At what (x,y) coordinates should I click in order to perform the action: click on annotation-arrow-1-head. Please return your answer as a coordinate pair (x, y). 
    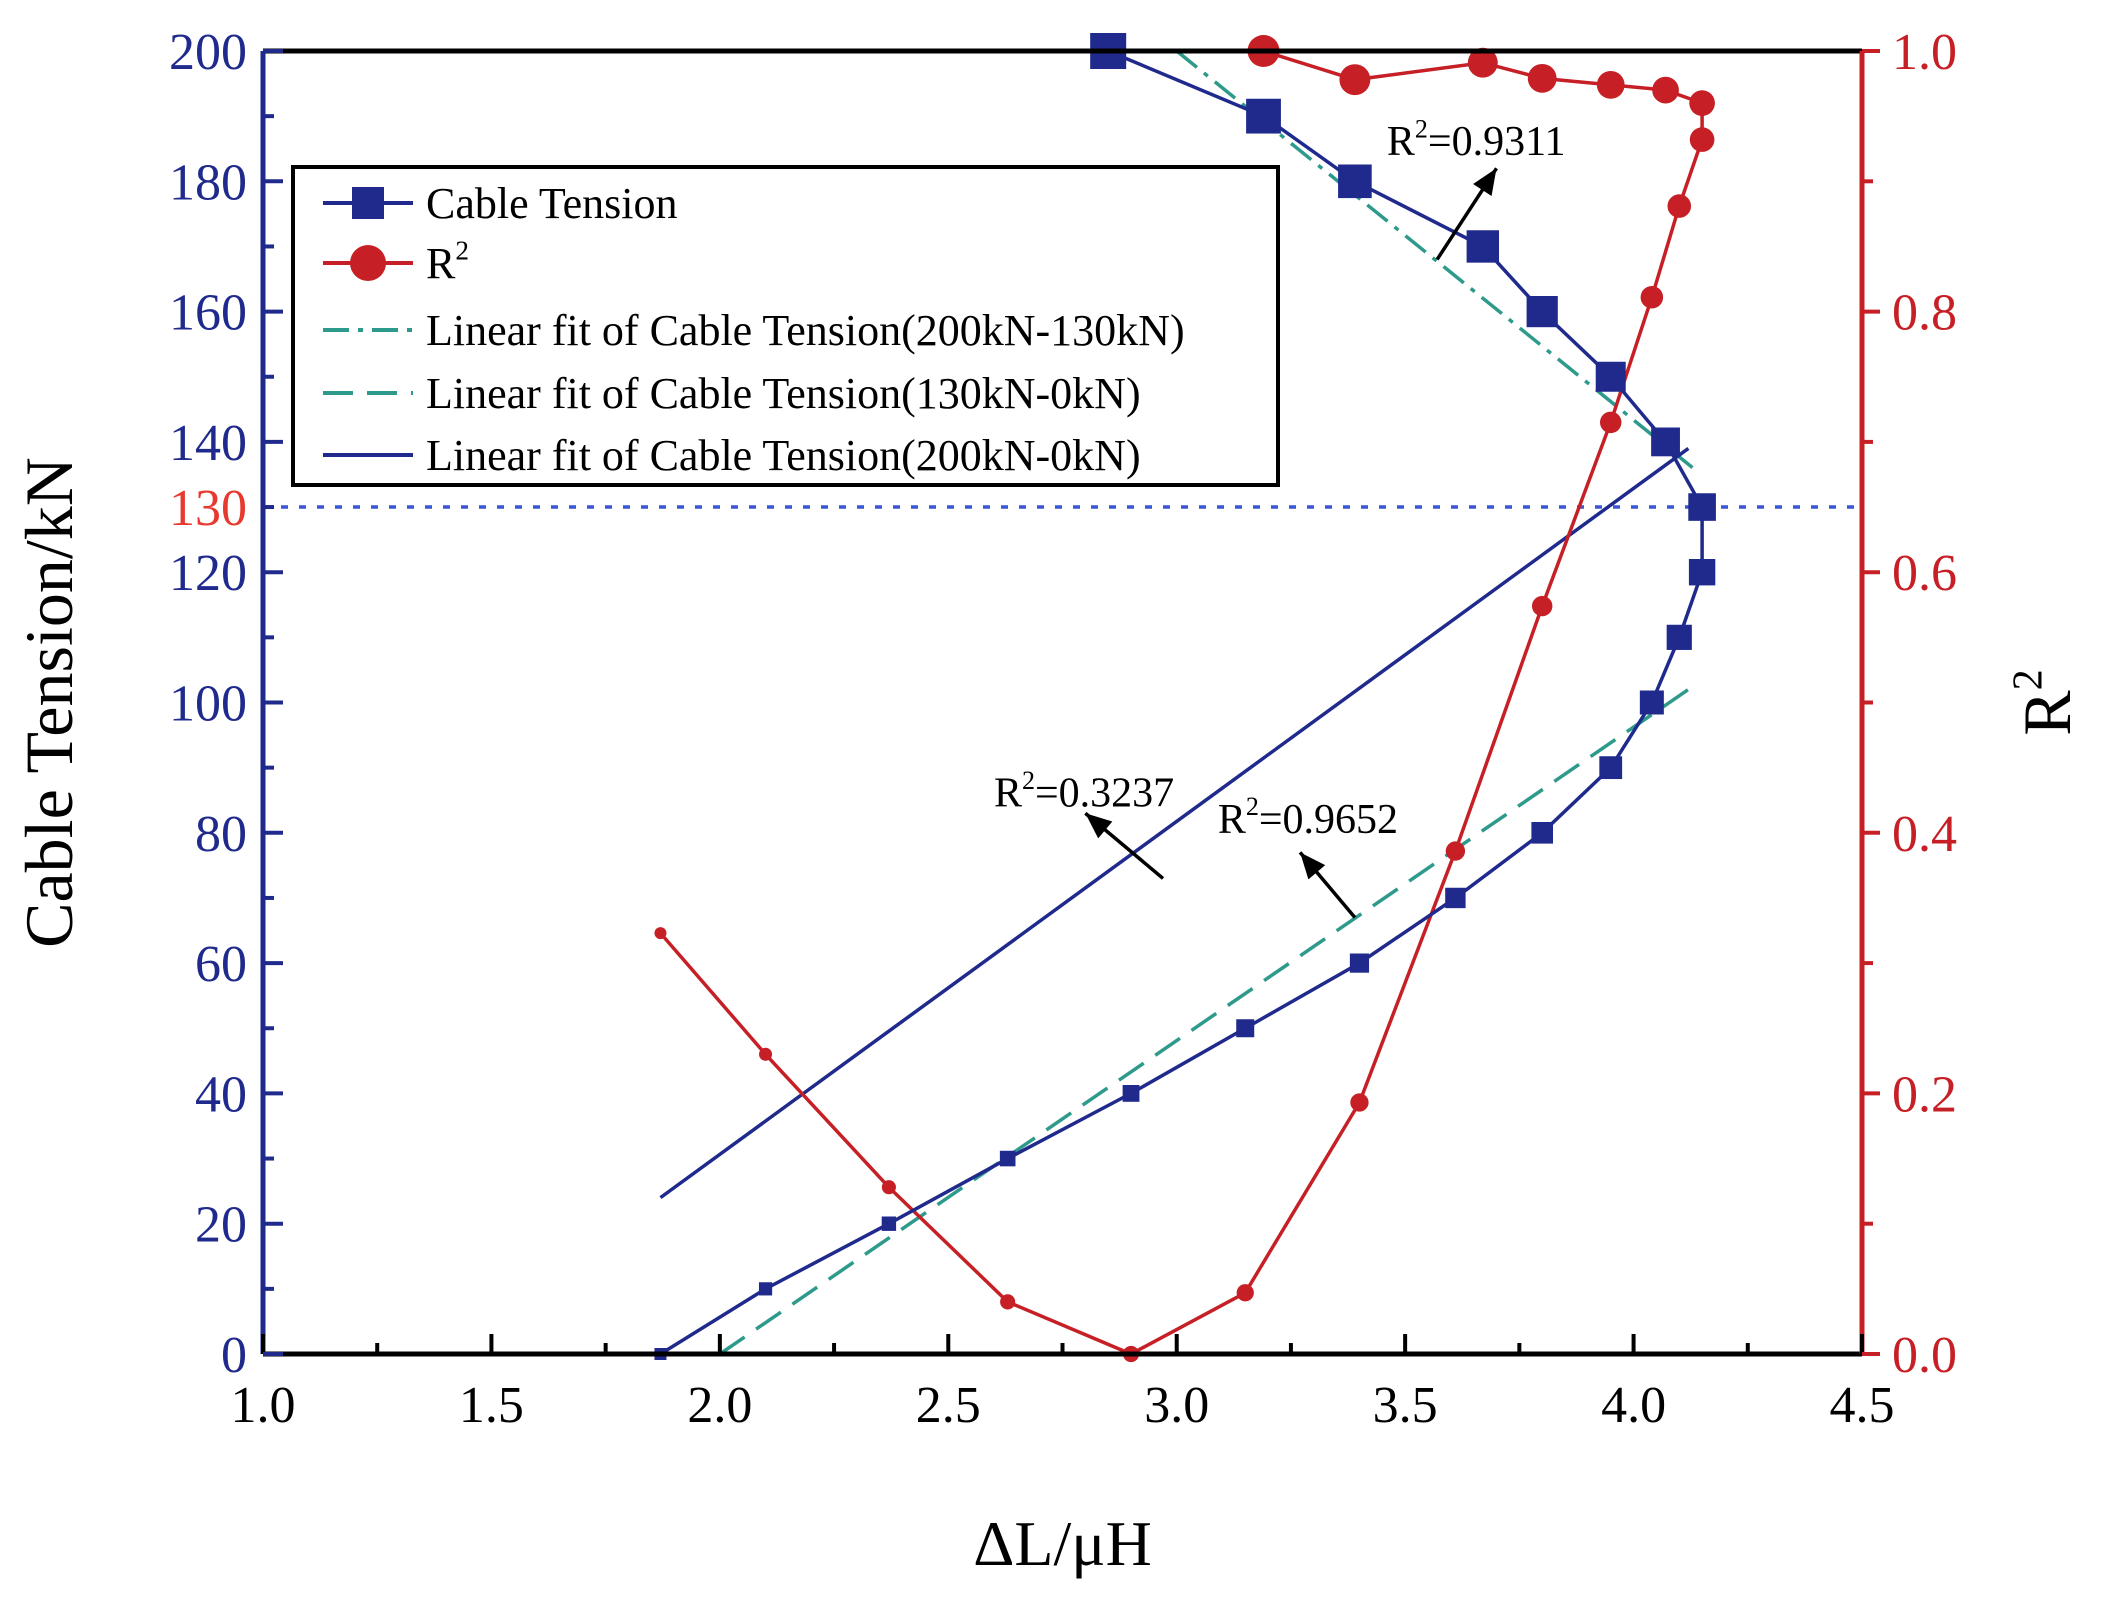
    Looking at the image, I should click on (1485, 182).